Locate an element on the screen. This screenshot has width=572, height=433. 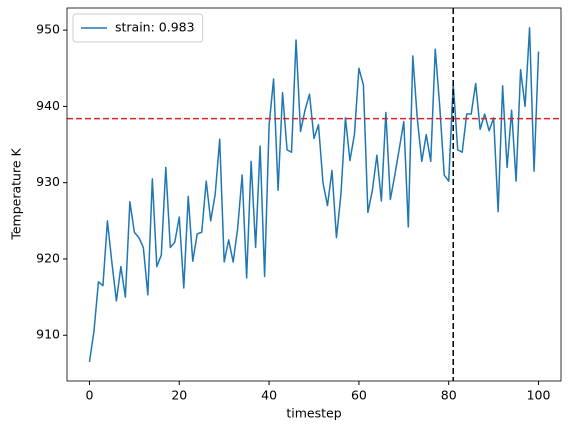
y-tick-label: 950 is located at coordinates (48, 29).